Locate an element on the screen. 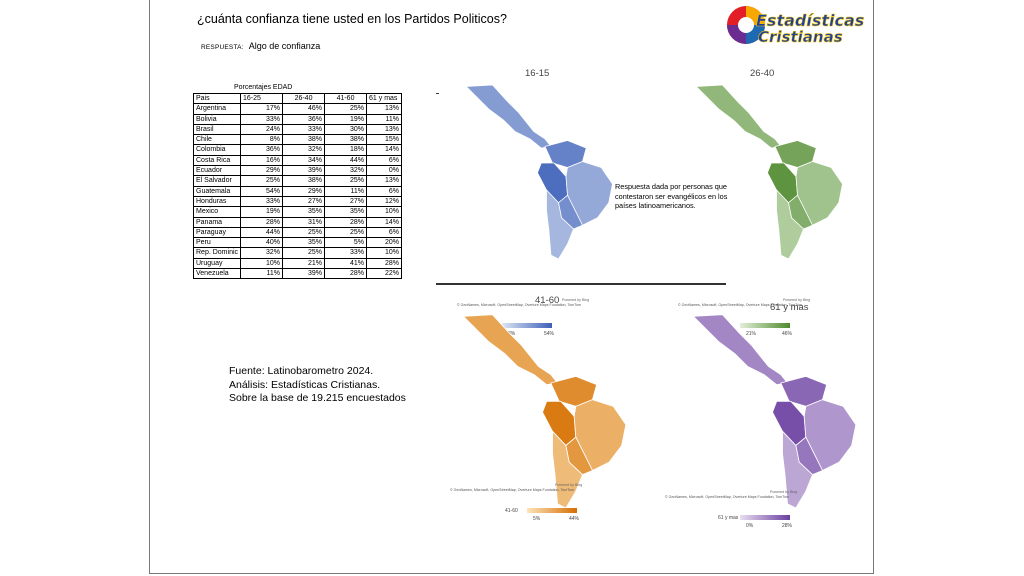 This screenshot has width=1024, height=576. country-cell: Paraguay is located at coordinates (217, 232).